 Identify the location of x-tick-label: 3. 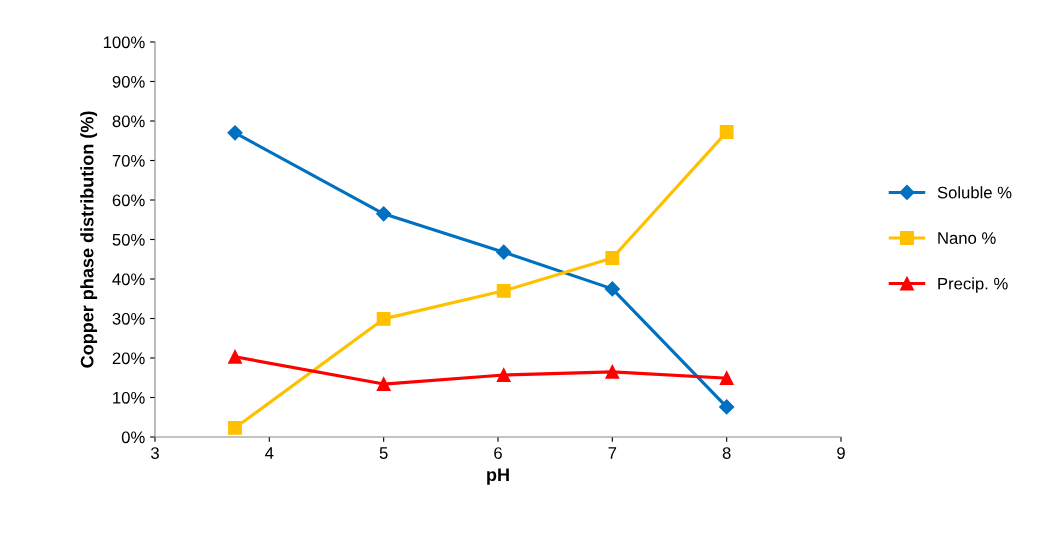
(155, 453).